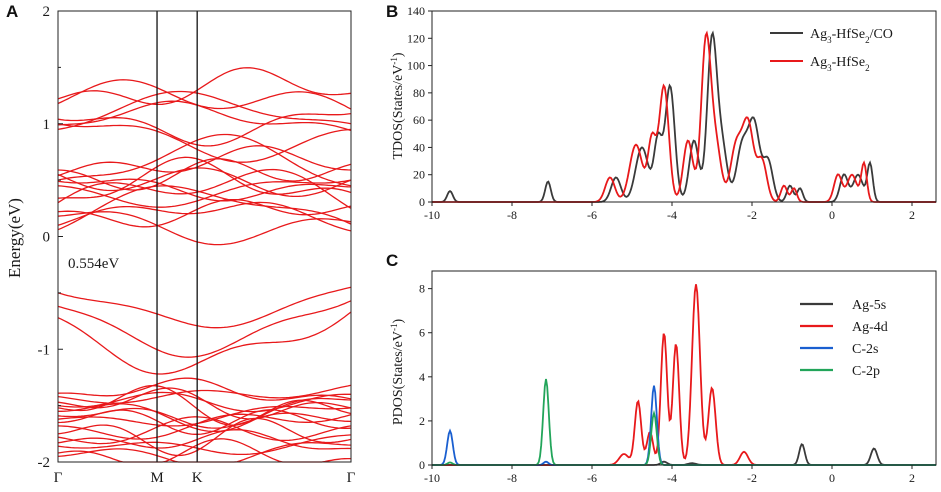 The height and width of the screenshot is (492, 941). Describe the element at coordinates (47, 125) in the screenshot. I see `y-tick-label: 1` at that location.